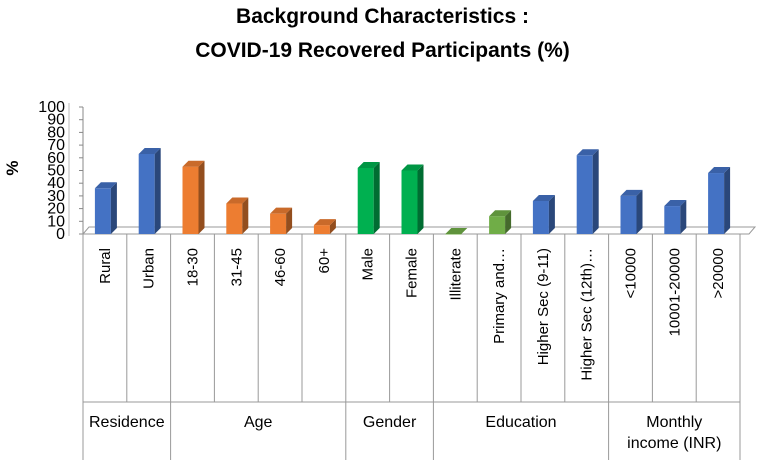 The width and height of the screenshot is (765, 463). Describe the element at coordinates (60, 234) in the screenshot. I see `y-tick-label: 0` at that location.